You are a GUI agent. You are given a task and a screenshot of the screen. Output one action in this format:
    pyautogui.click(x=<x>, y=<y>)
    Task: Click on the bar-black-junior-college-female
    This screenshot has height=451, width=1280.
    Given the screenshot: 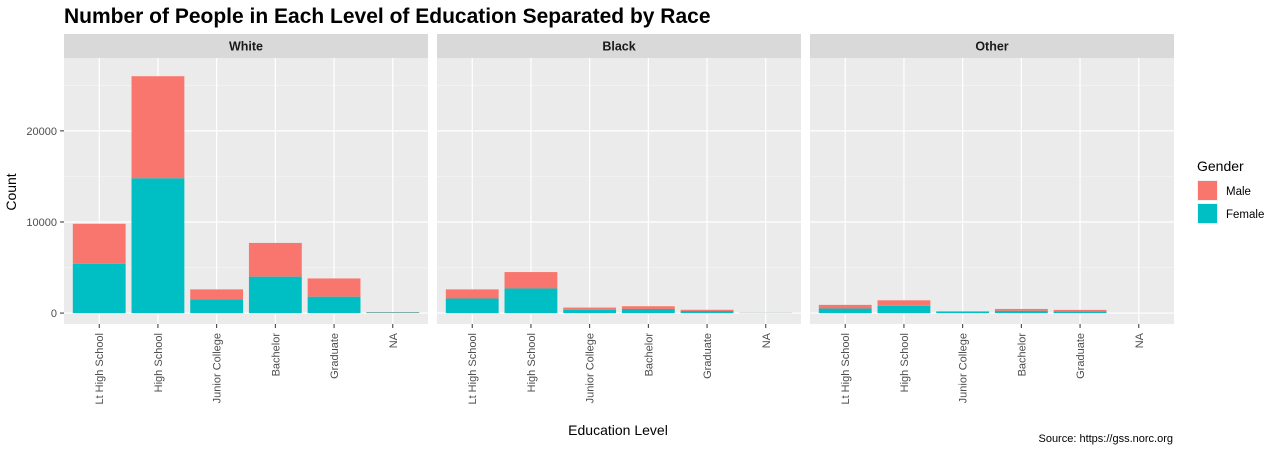 What is the action you would take?
    pyautogui.click(x=590, y=311)
    